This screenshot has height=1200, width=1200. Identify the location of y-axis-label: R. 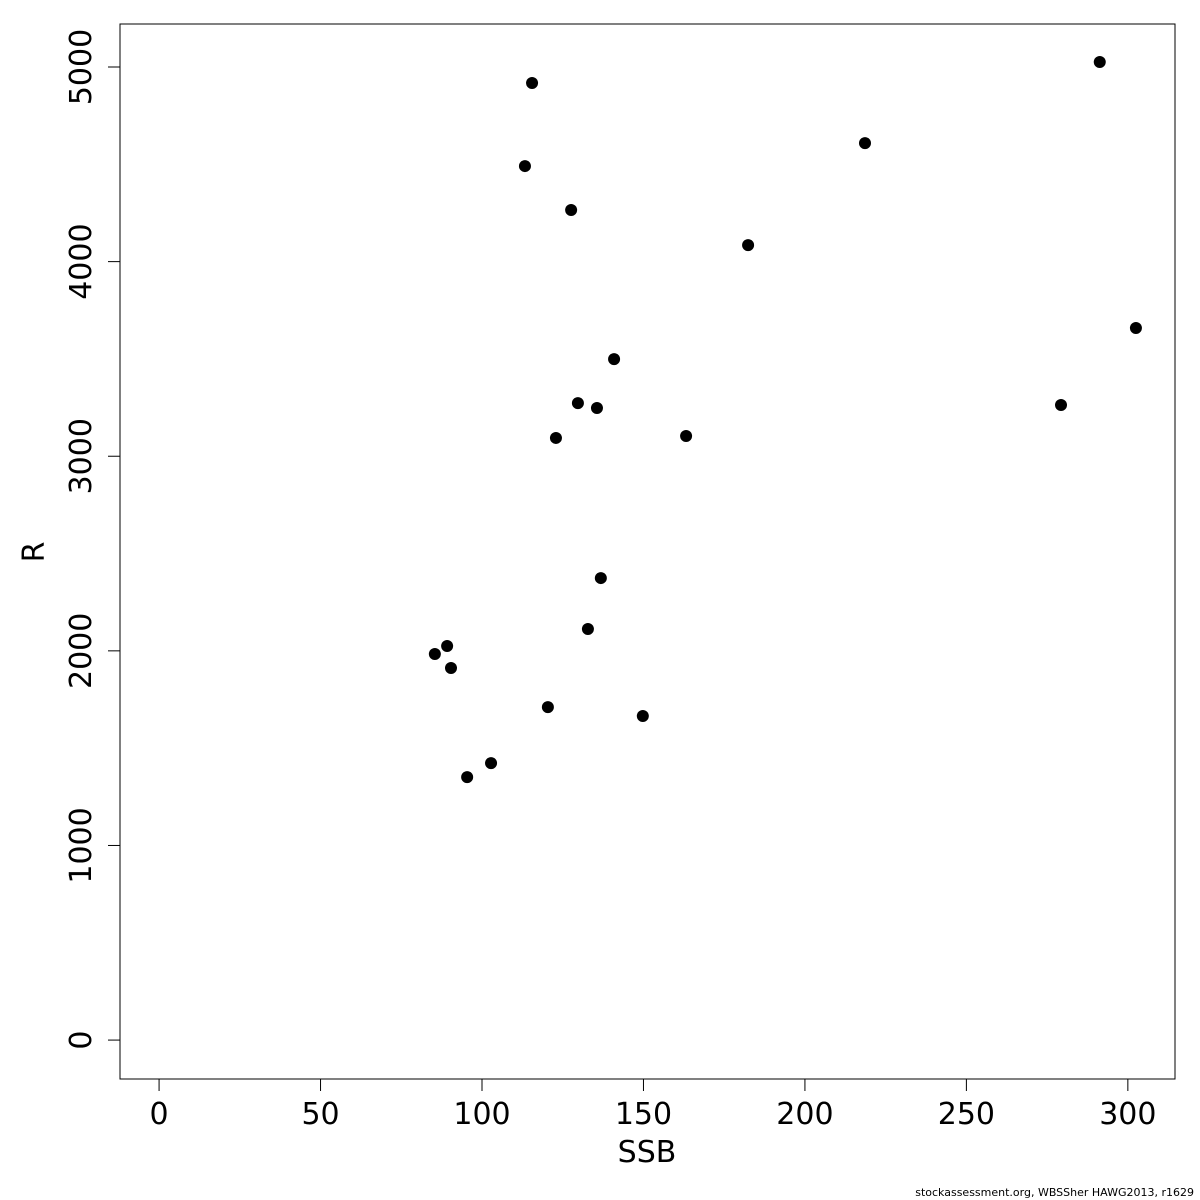
(34, 552).